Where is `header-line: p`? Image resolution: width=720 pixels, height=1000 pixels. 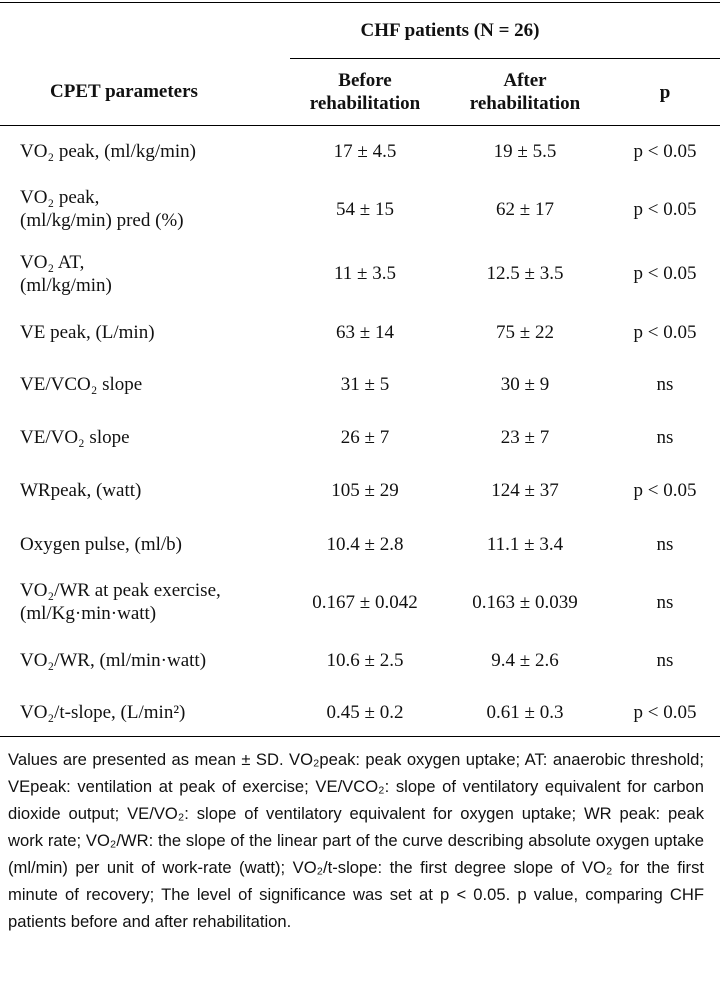 header-line: p is located at coordinates (665, 92).